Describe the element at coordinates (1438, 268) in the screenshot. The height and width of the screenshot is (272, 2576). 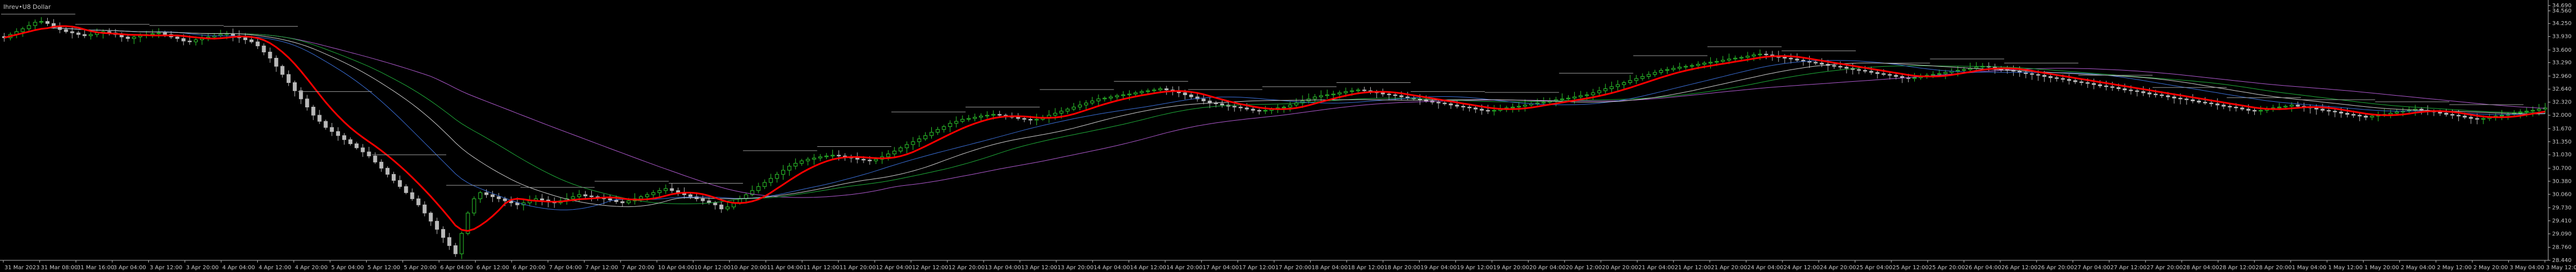
I see `x-tick-label: 19 Apr 04:00` at that location.